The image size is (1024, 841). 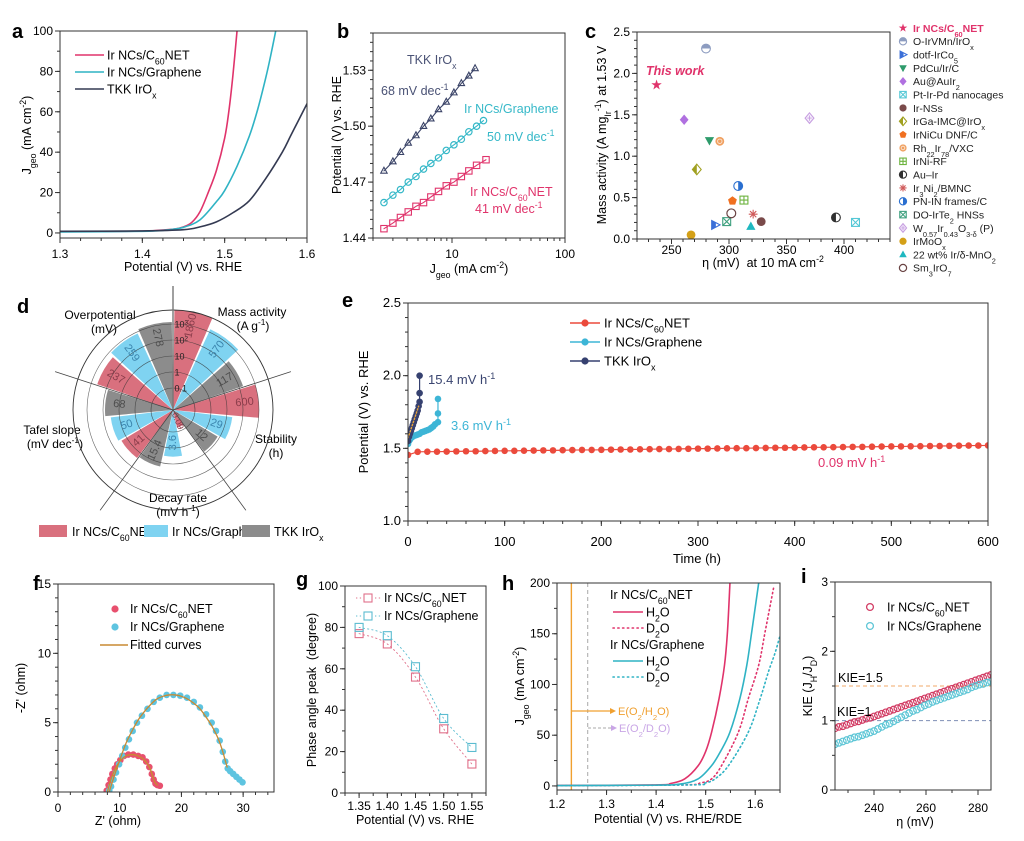 I want to click on series-pdcu-ir-c, so click(x=709, y=141).